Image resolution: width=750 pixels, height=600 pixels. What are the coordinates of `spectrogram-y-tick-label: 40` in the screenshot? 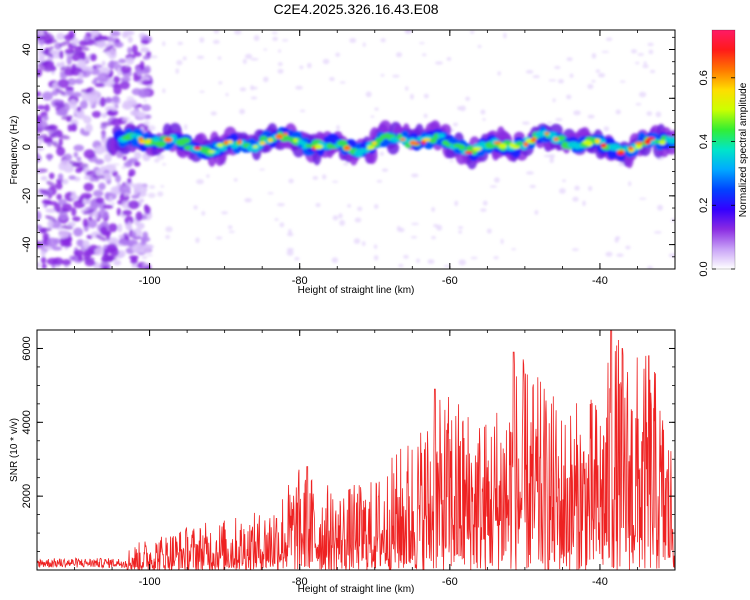 It's located at (27, 49).